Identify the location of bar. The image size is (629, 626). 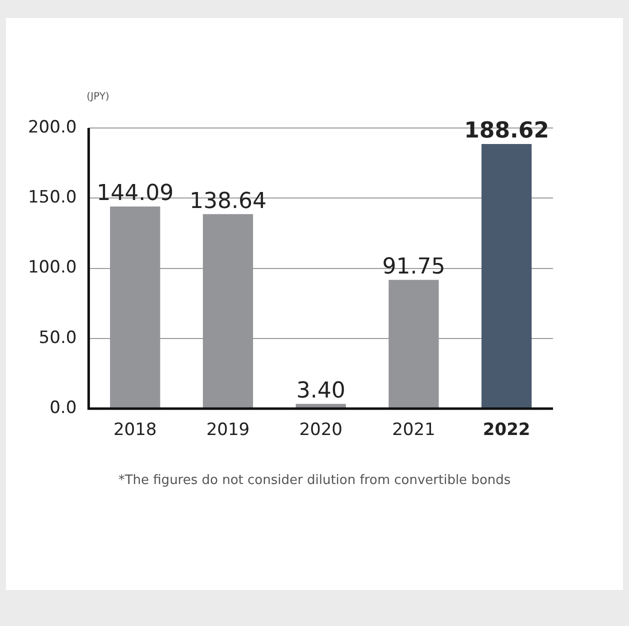
(506, 276).